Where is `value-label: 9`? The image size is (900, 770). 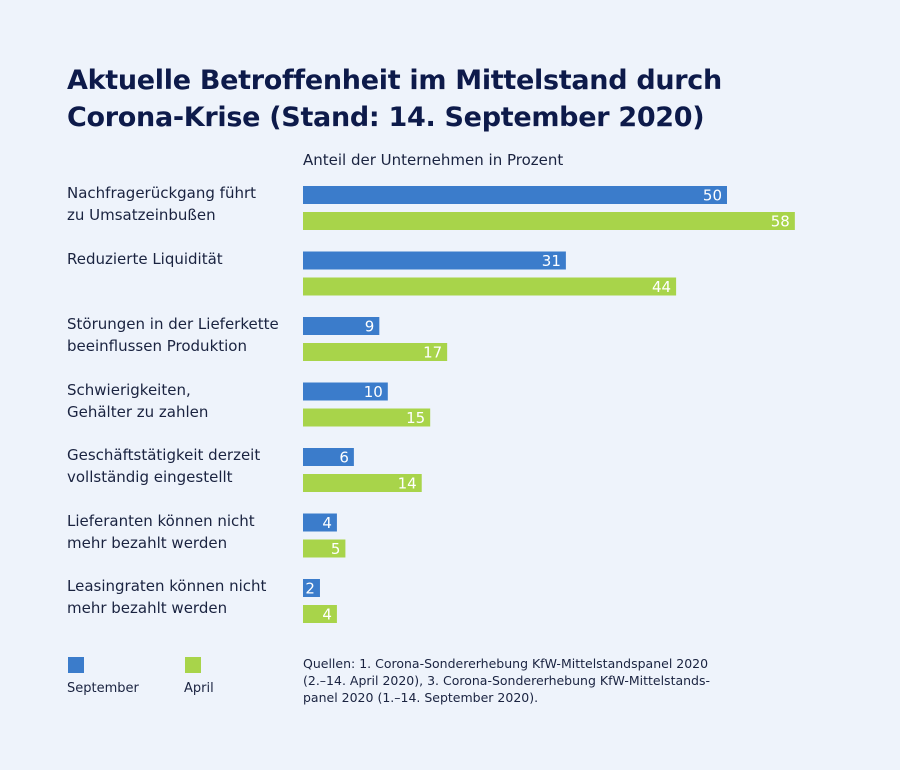 value-label: 9 is located at coordinates (370, 327).